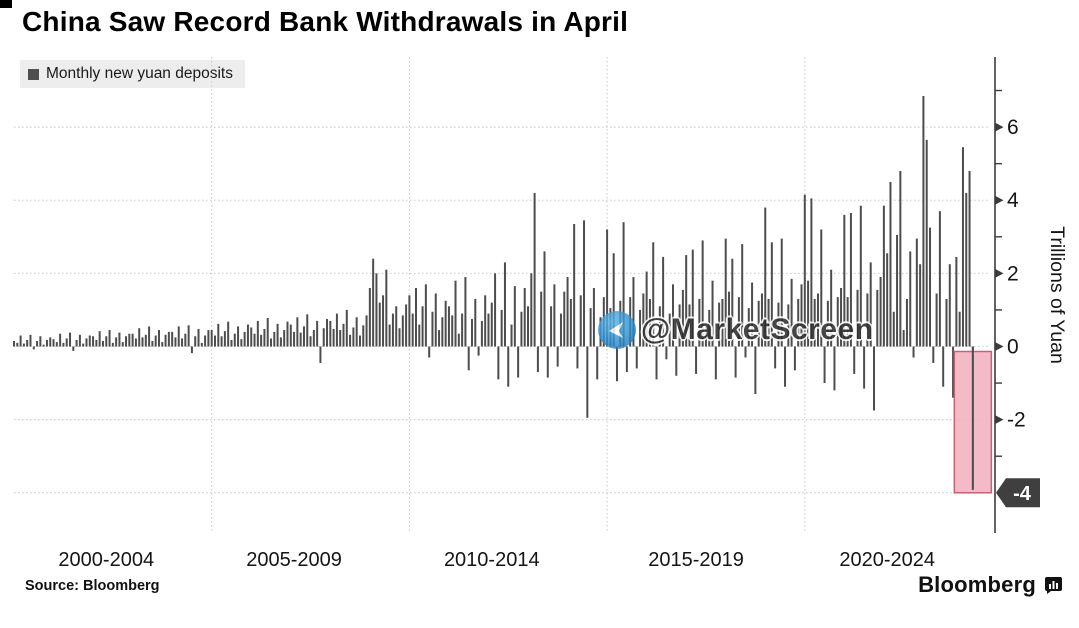 Image resolution: width=1079 pixels, height=628 pixels. Describe the element at coordinates (1013, 200) in the screenshot. I see `y-tick-label: 4` at that location.